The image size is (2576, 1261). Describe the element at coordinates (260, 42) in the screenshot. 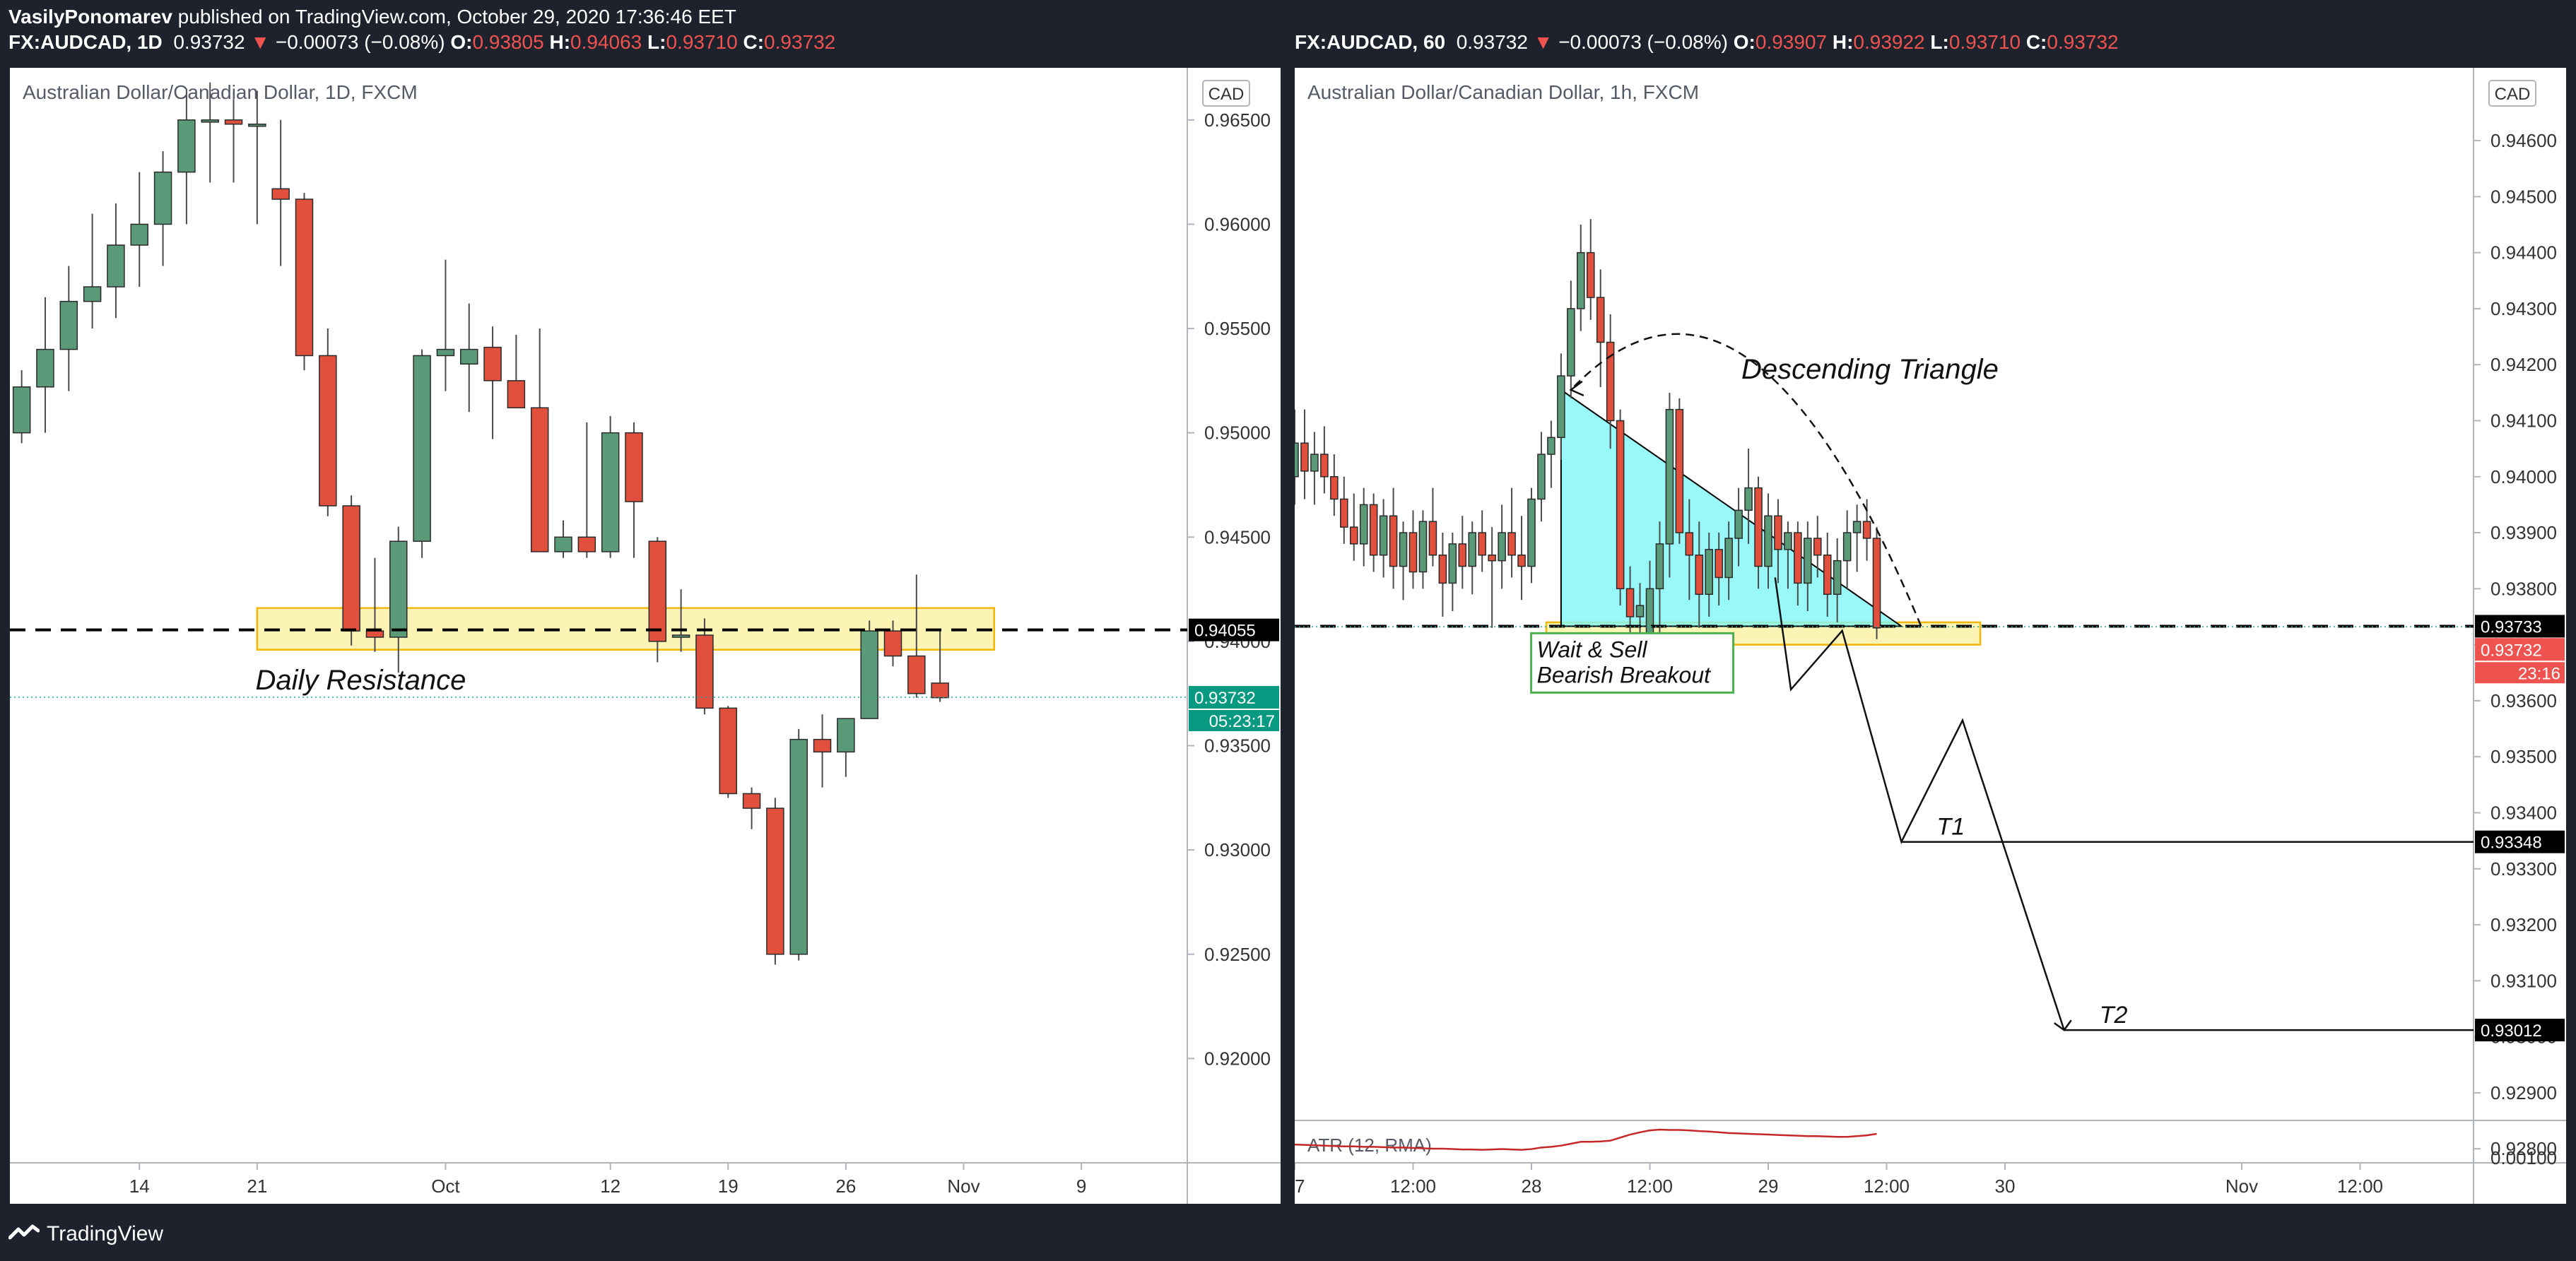

I see `down-arrow-icon: ▼` at that location.